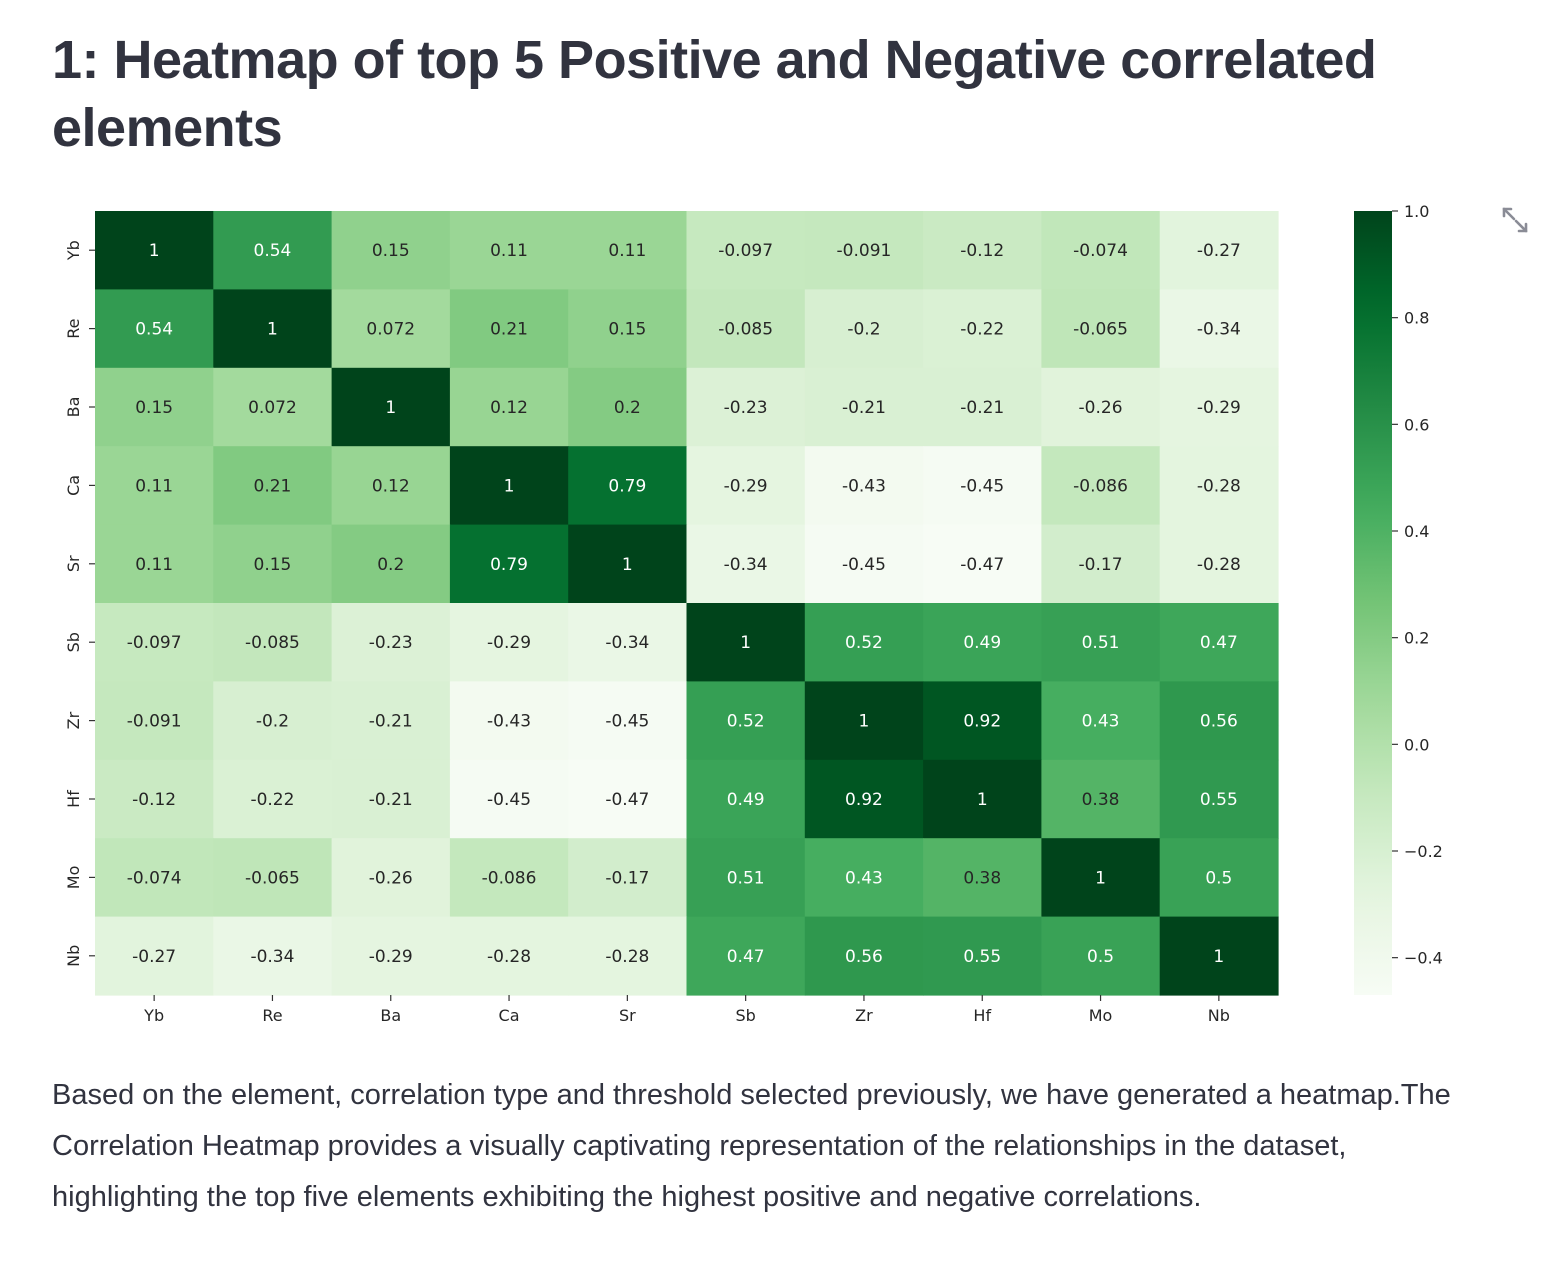 This screenshot has width=1568, height=1264. Describe the element at coordinates (982, 486) in the screenshot. I see `cell-annotation: -0.45` at that location.